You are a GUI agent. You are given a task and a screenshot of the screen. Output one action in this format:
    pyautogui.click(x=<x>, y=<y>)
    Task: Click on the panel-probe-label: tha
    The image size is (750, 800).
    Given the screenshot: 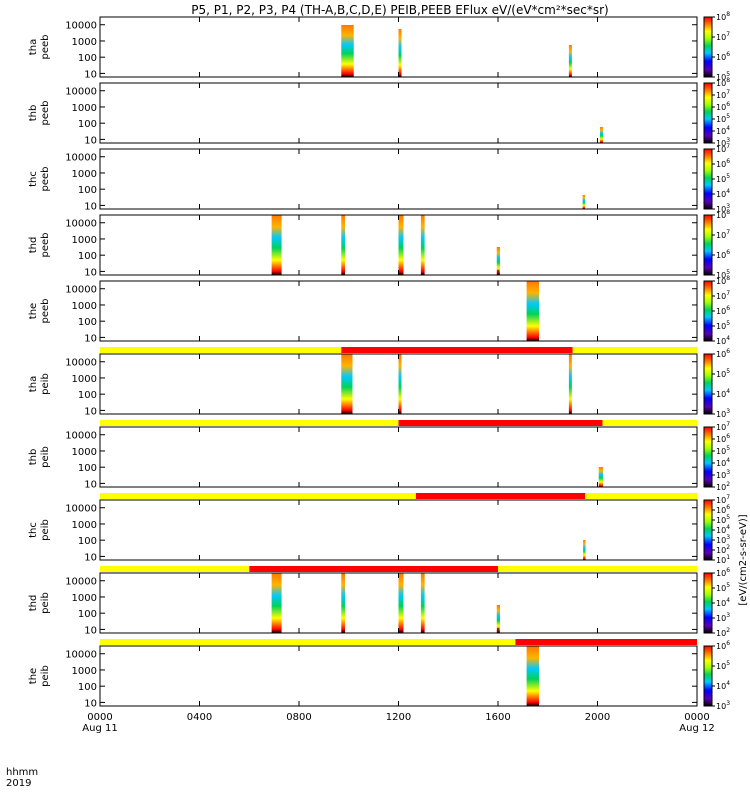 What is the action you would take?
    pyautogui.click(x=33, y=47)
    